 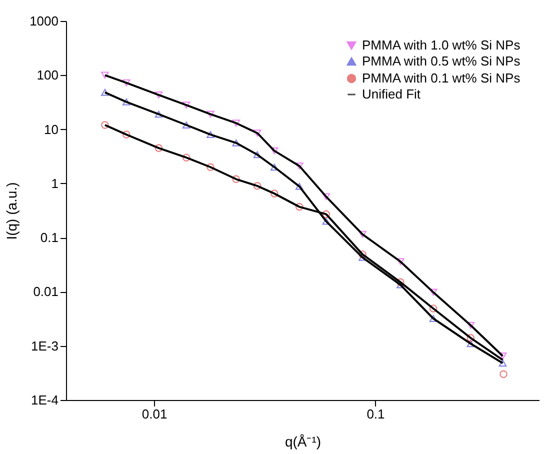 I want to click on y-tick-label: 0.01, so click(x=45, y=292).